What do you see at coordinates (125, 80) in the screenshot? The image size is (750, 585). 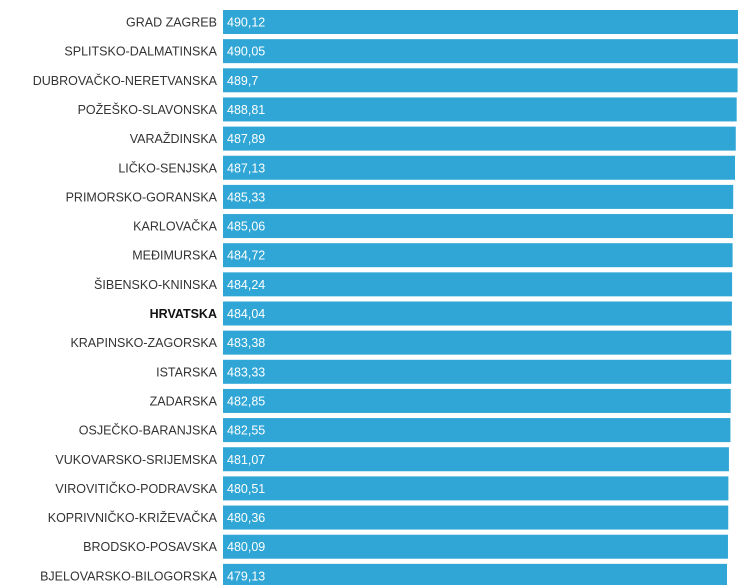 I see `category-label: DUBROVAČKO-NERETVANSKA` at bounding box center [125, 80].